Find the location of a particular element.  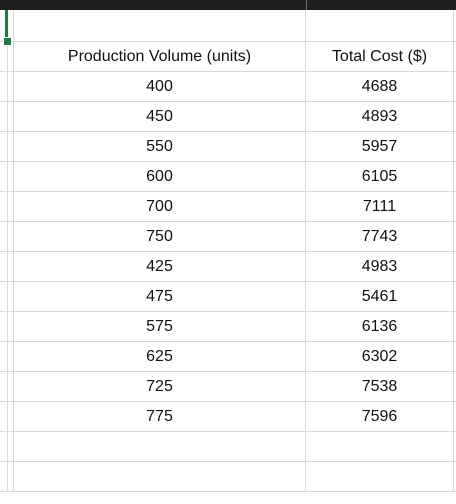

table-row: 700 7111 is located at coordinates (228, 207).